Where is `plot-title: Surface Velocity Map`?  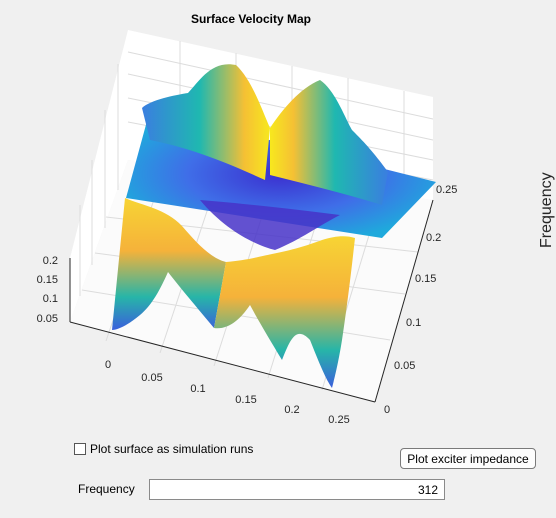 plot-title: Surface Velocity Map is located at coordinates (251, 19).